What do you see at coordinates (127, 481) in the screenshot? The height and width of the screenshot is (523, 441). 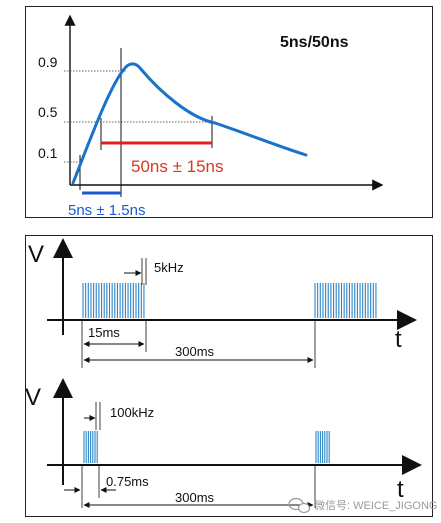 I see `burst100k-width-label: 0.75ms` at bounding box center [127, 481].